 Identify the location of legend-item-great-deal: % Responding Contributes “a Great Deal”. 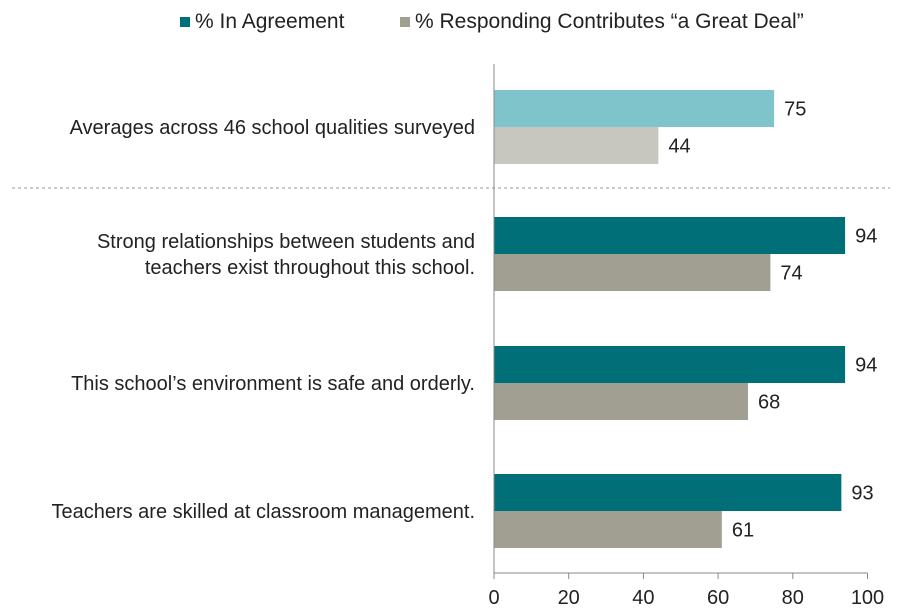
(602, 22).